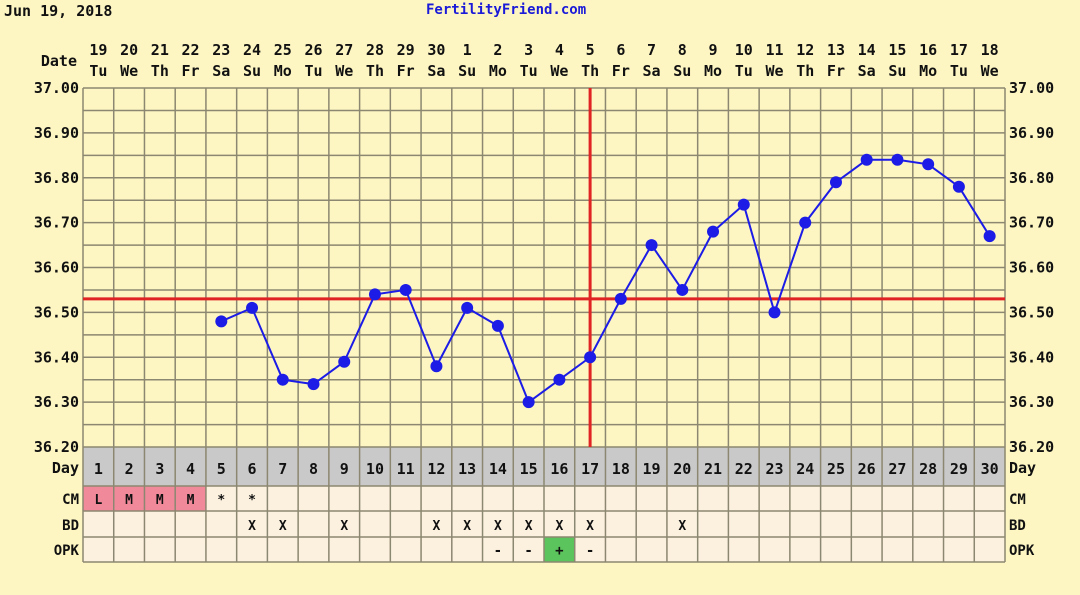  Describe the element at coordinates (1031, 268) in the screenshot. I see `y-tick-label-right: 36.60` at that location.